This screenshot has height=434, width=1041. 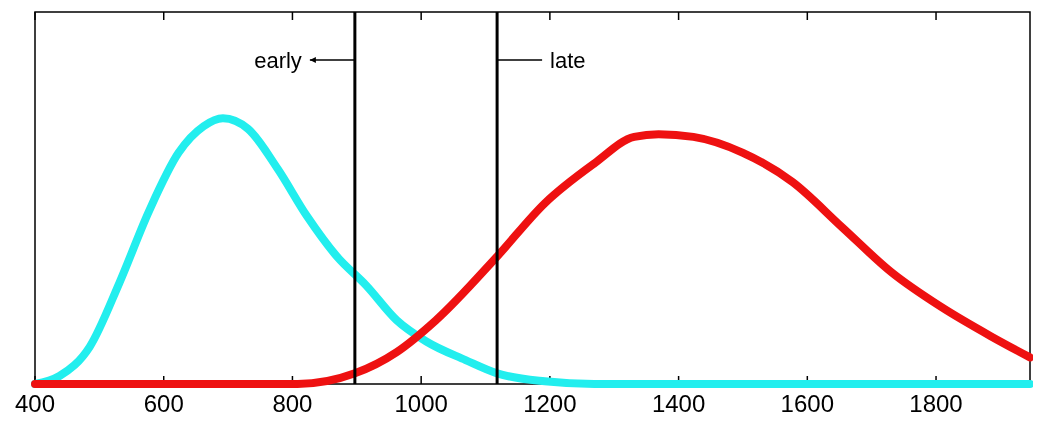 I want to click on x-tick-label: 800, so click(x=292, y=403).